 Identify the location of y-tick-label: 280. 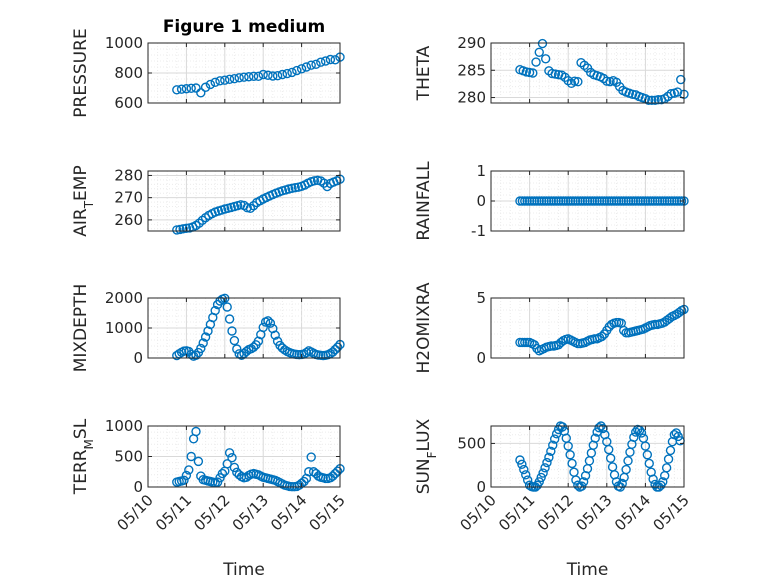
(471, 98).